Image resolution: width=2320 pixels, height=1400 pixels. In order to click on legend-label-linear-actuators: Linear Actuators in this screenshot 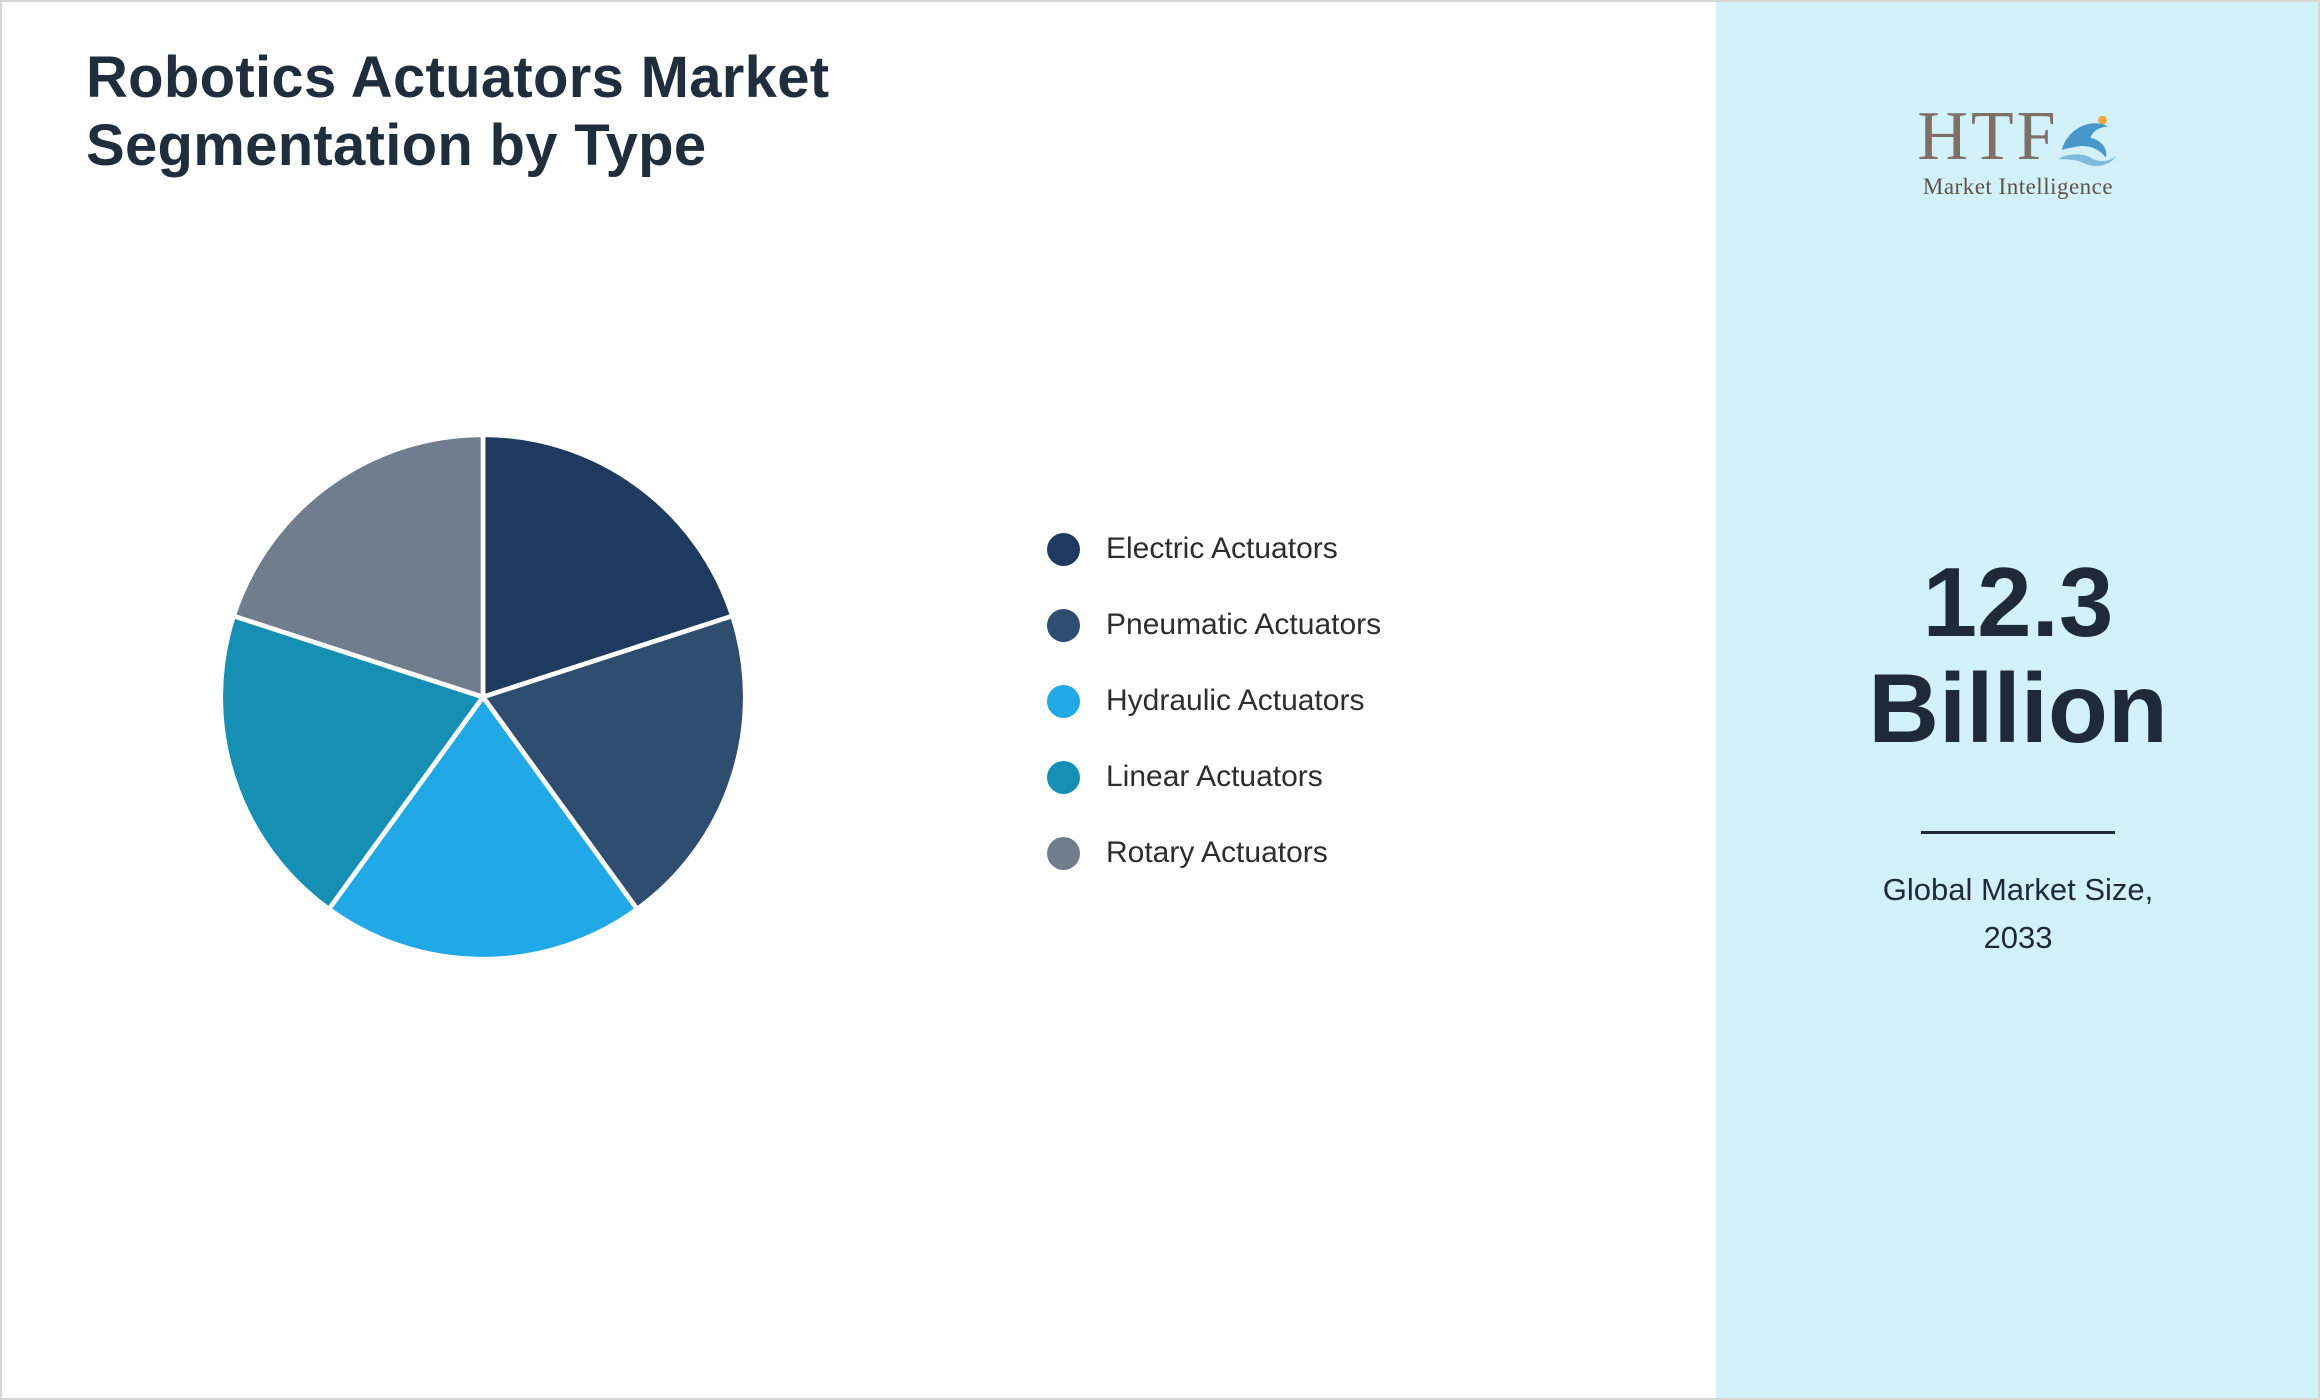, I will do `click(1214, 776)`.